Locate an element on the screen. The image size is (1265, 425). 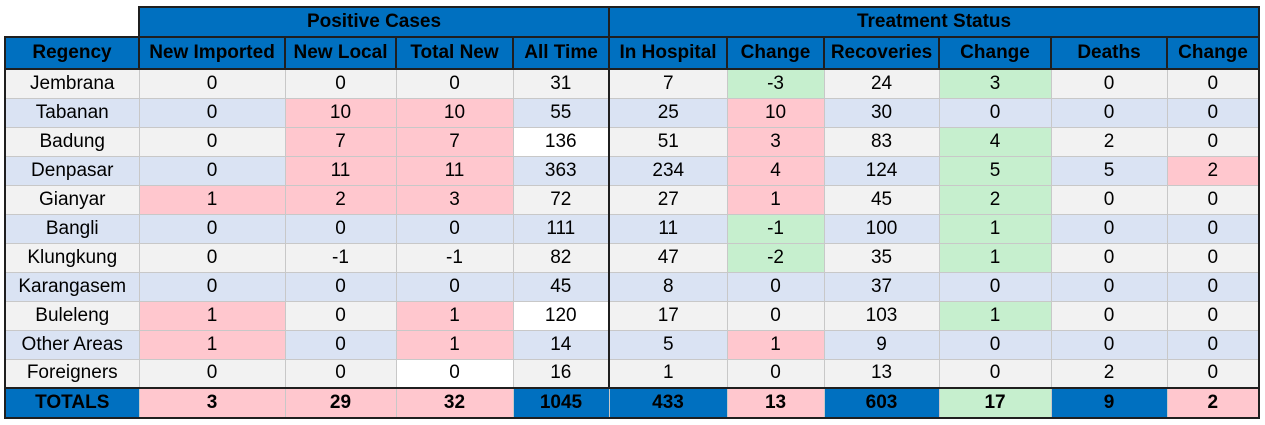
col-new-local: New Local is located at coordinates (340, 53).